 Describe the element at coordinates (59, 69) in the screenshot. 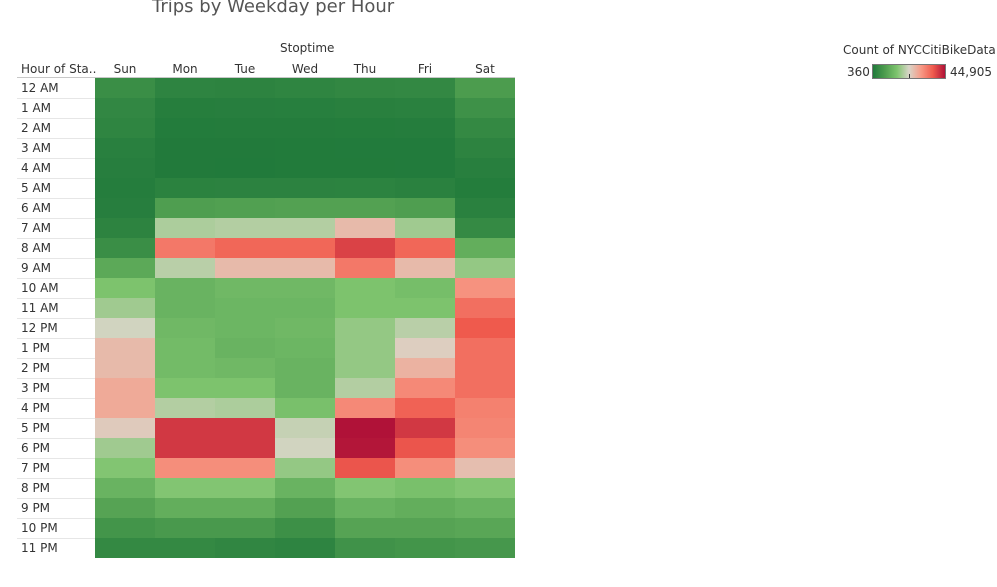

I see `row-axis-header: Hour of Sta..` at that location.